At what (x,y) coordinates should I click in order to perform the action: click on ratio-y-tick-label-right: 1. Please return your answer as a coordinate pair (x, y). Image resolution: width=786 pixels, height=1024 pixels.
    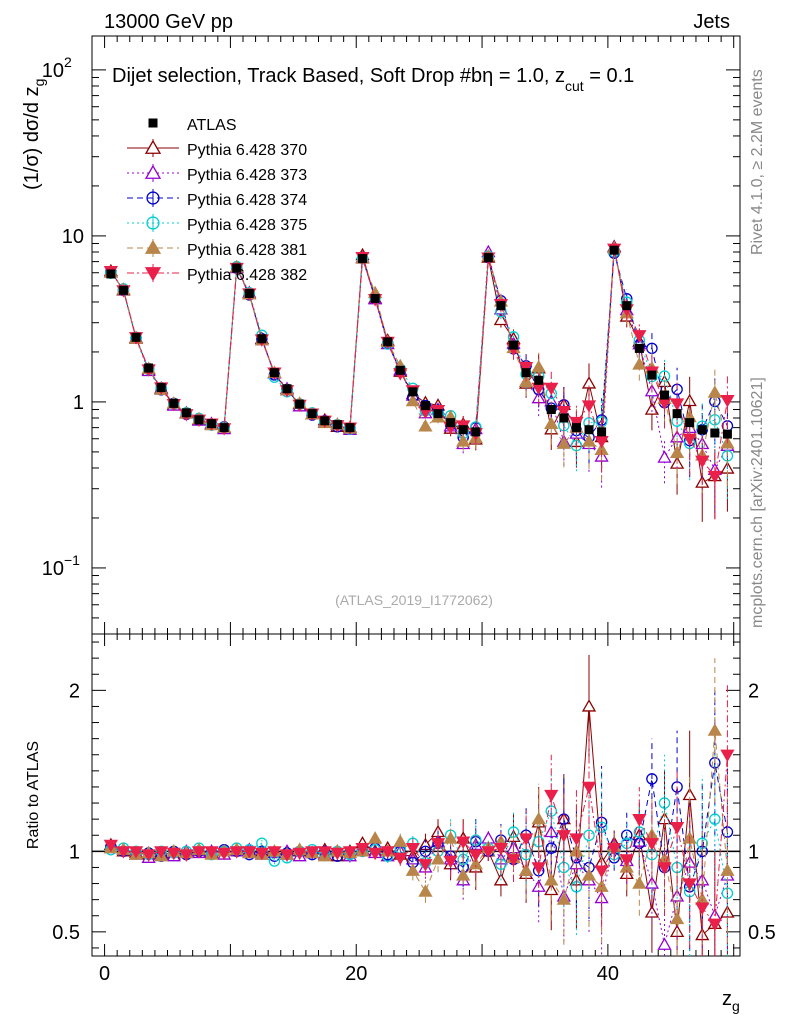
    Looking at the image, I should click on (753, 852).